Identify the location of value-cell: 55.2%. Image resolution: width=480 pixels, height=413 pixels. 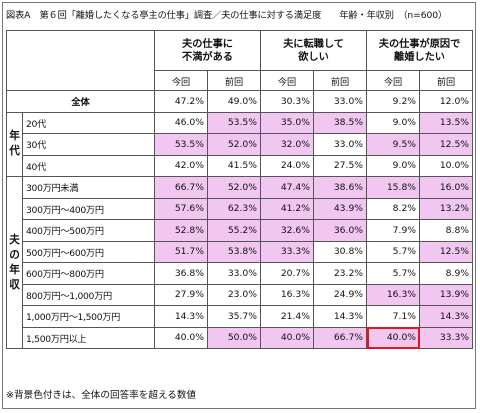
(234, 230).